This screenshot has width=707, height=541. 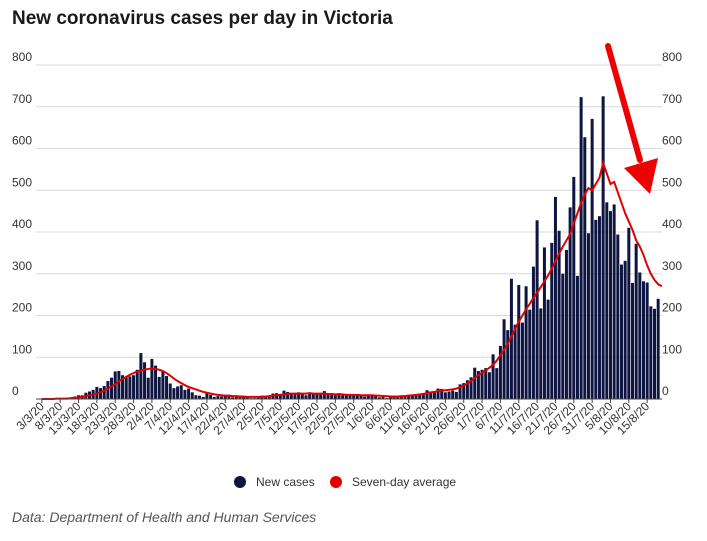 What do you see at coordinates (285, 482) in the screenshot?
I see `legend-label: New cases` at bounding box center [285, 482].